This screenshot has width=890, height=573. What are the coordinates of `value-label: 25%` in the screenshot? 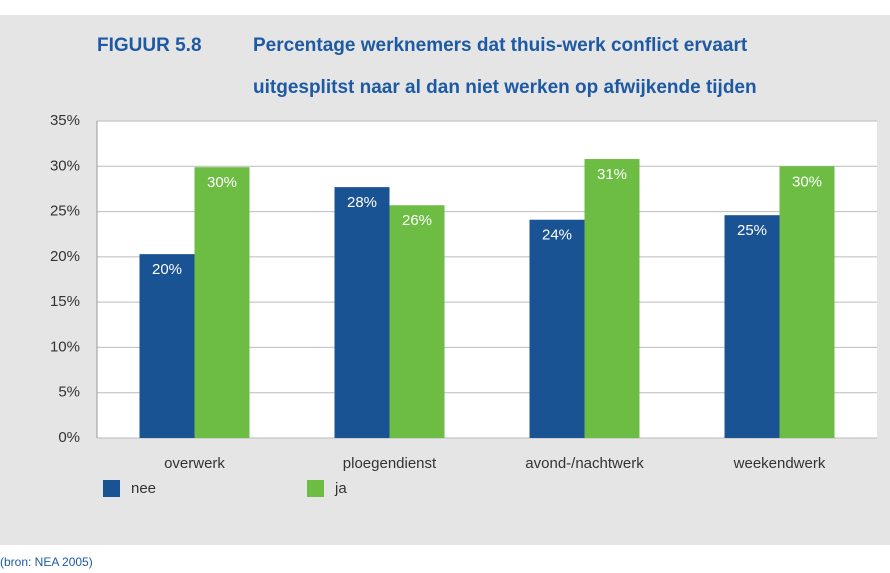 It's located at (752, 230).